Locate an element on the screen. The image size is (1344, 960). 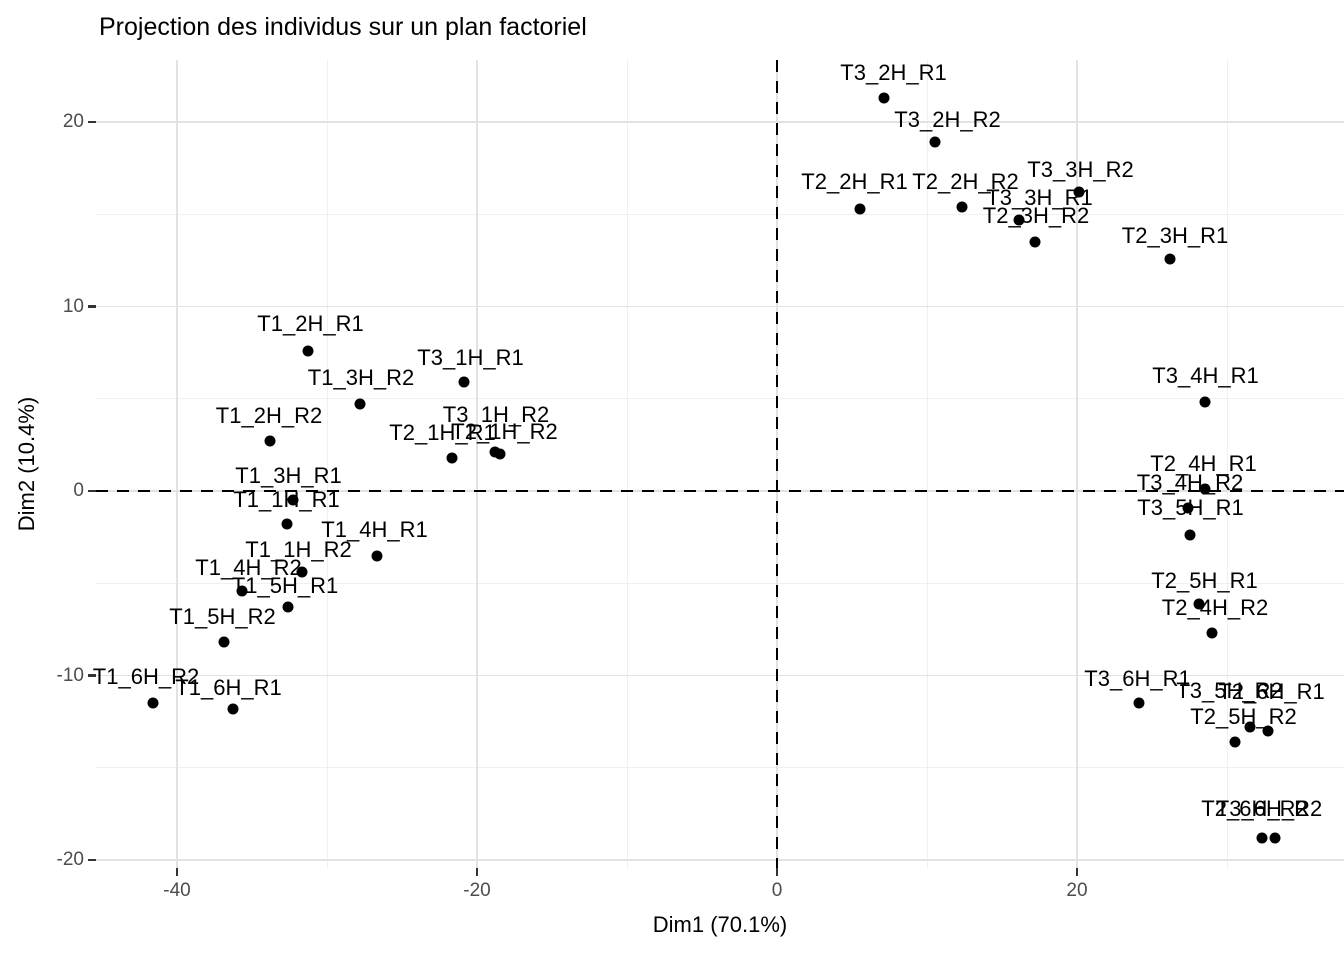
point-label: T3_5H_R1 is located at coordinates (1190, 508).